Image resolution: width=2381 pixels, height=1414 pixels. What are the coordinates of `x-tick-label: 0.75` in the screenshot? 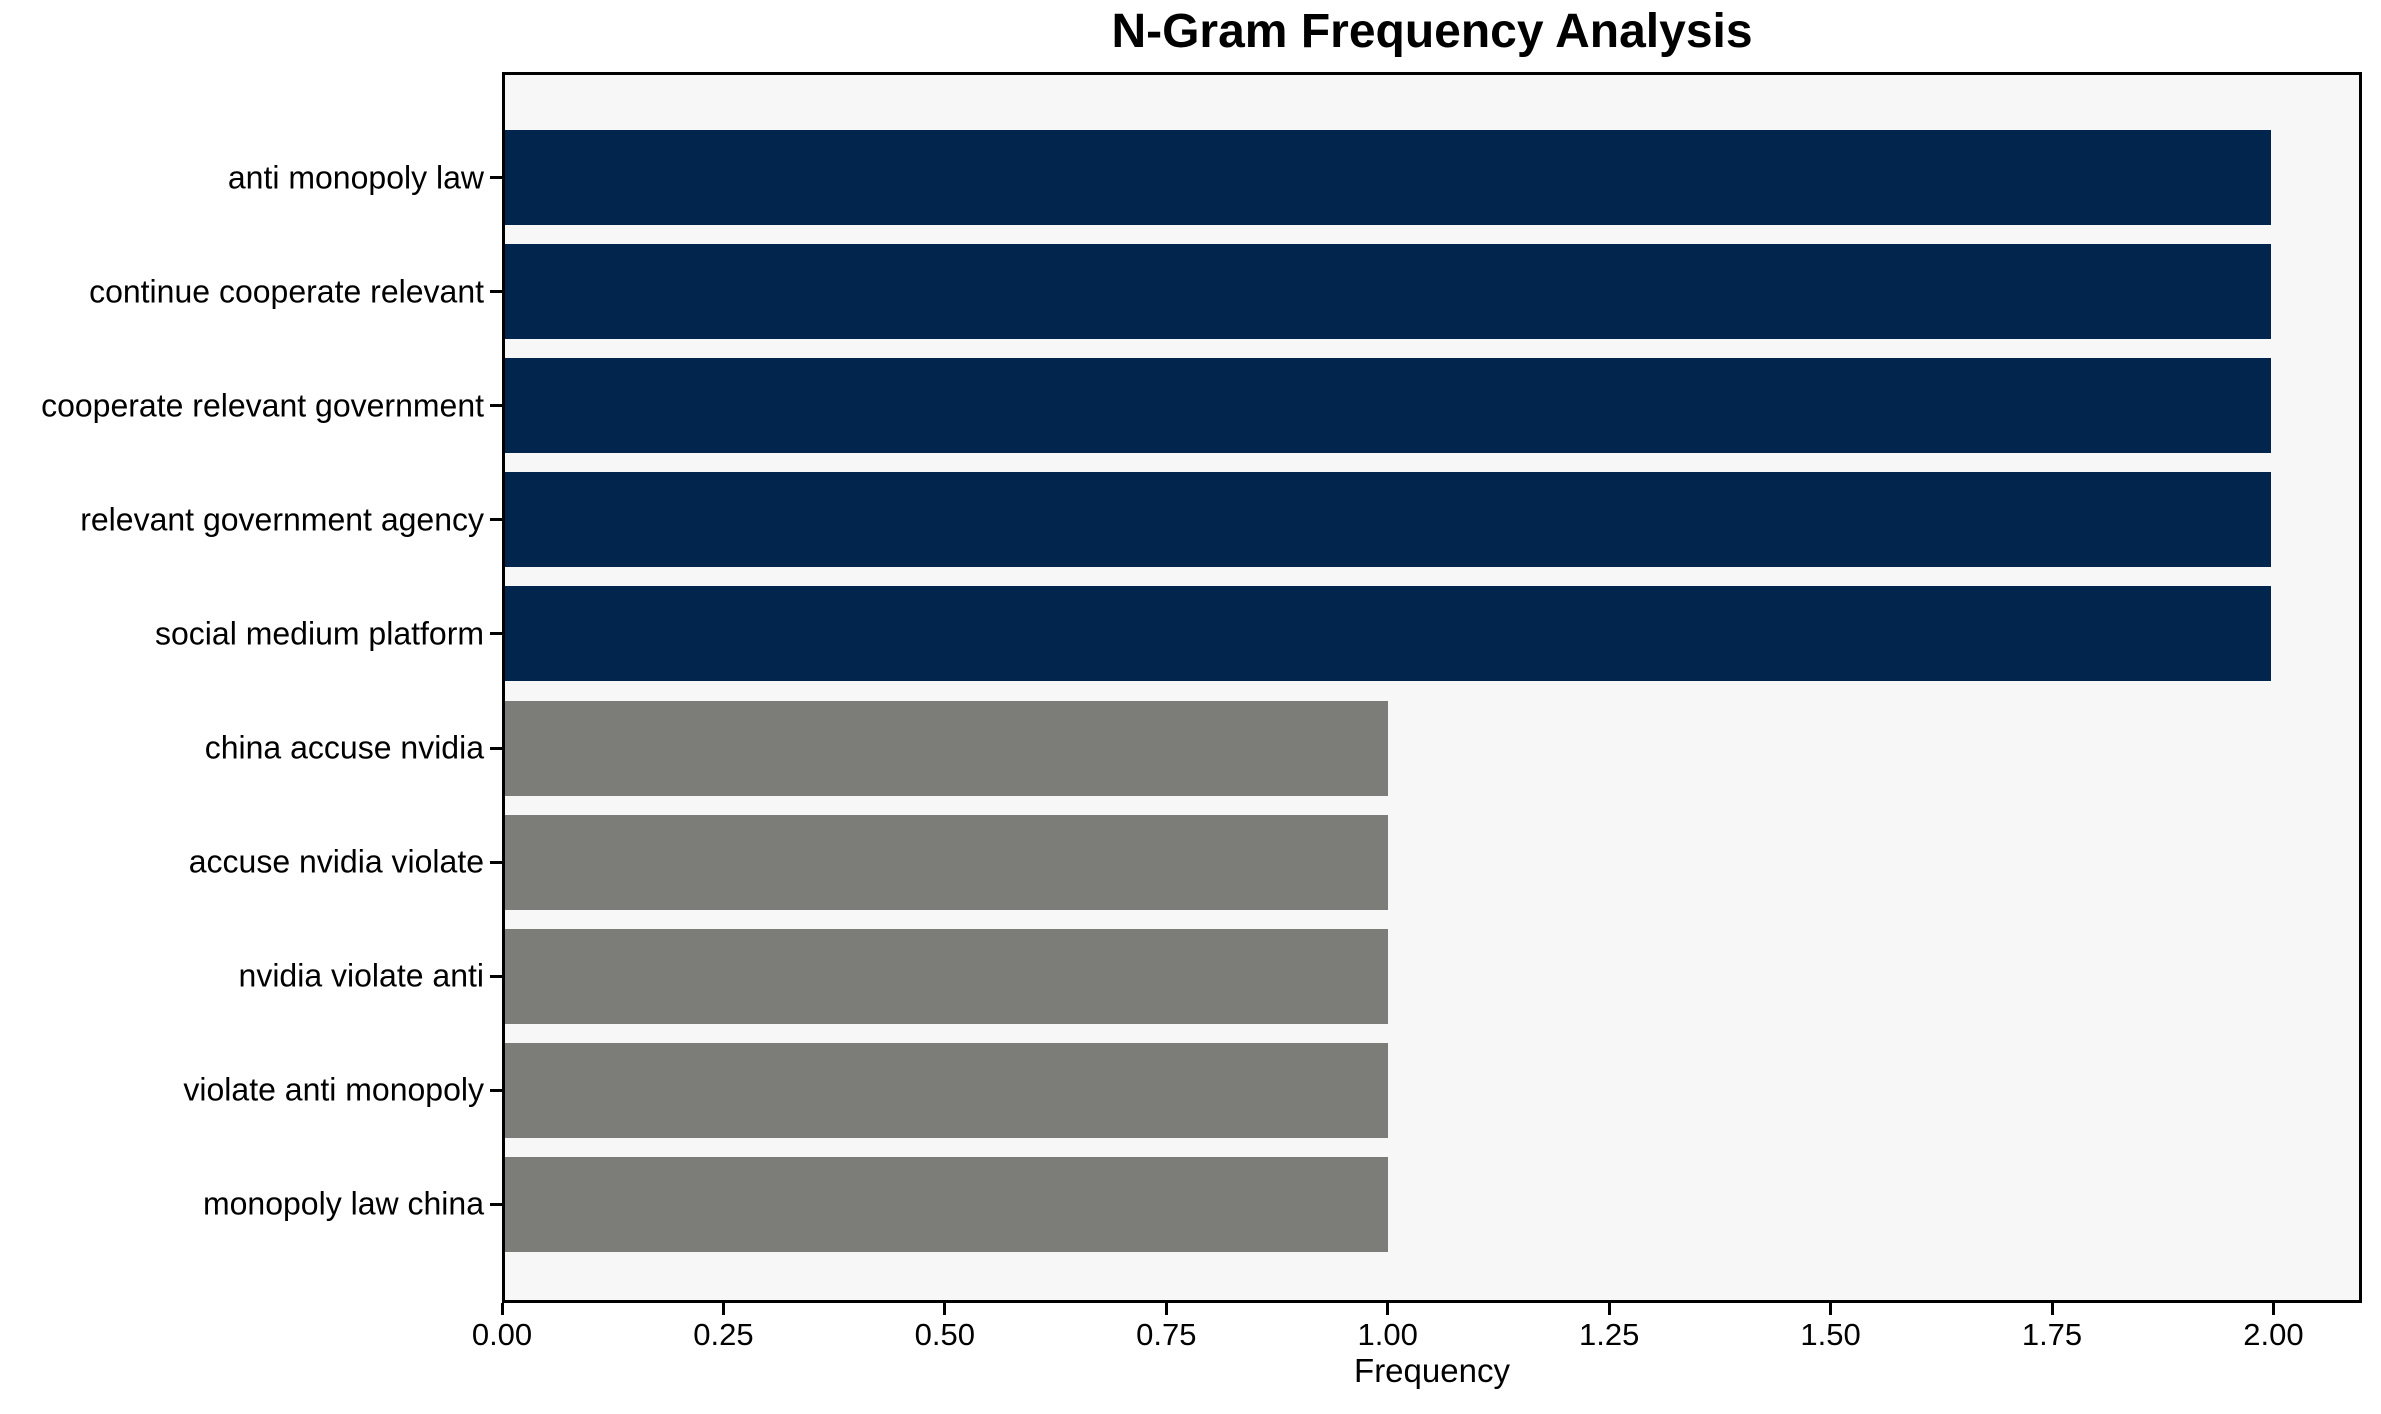 It's located at (1166, 1334).